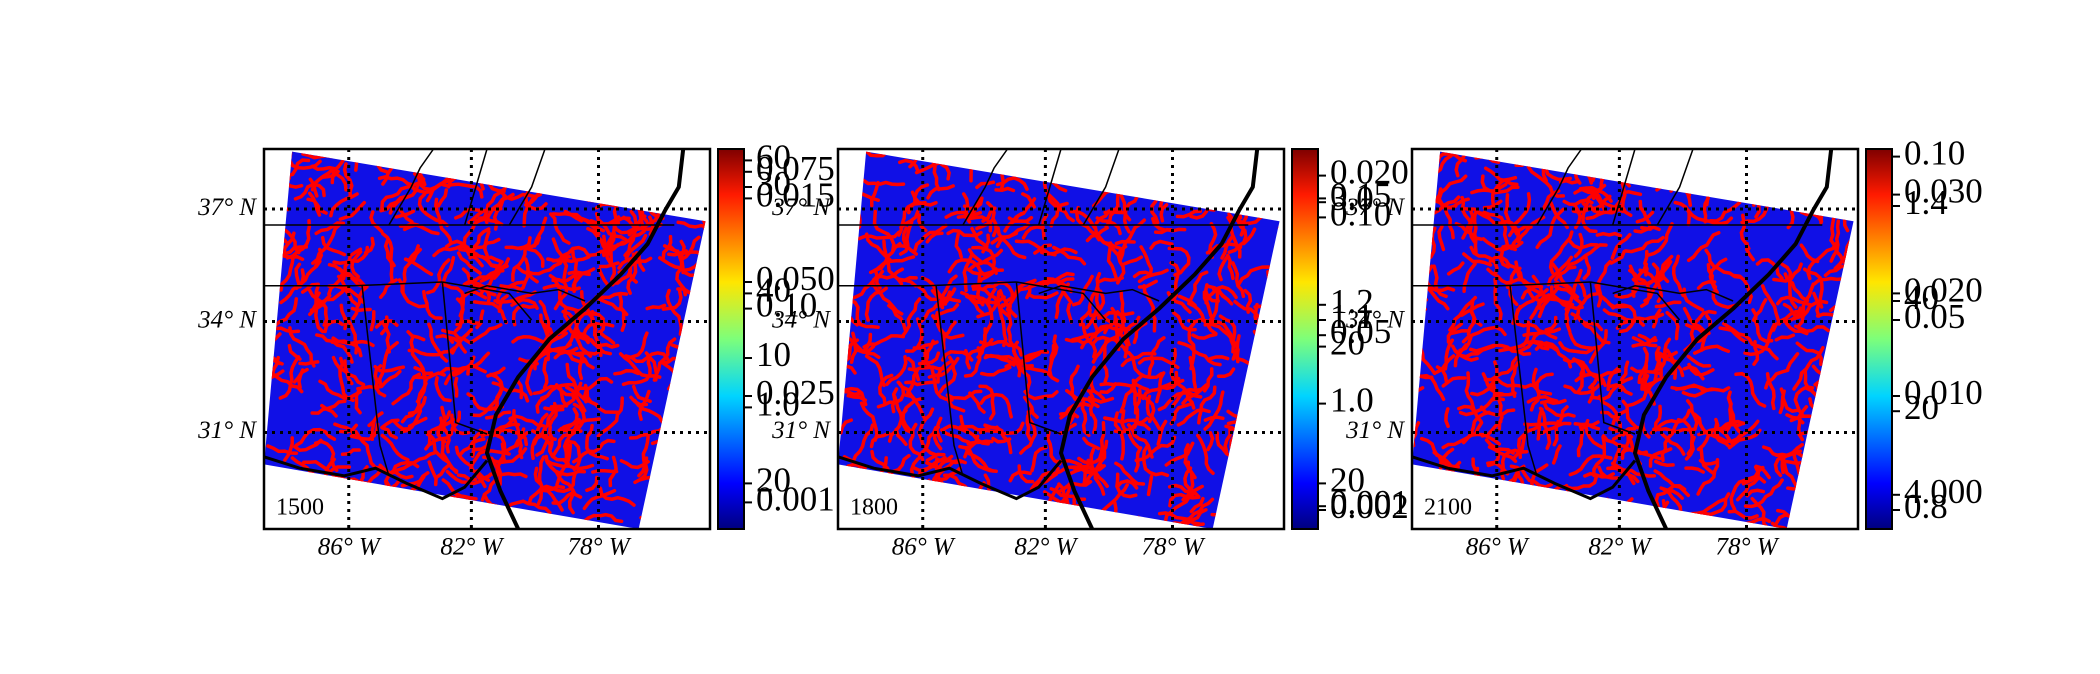 The height and width of the screenshot is (674, 2100). What do you see at coordinates (874, 508) in the screenshot?
I see `panel-label: 1800` at bounding box center [874, 508].